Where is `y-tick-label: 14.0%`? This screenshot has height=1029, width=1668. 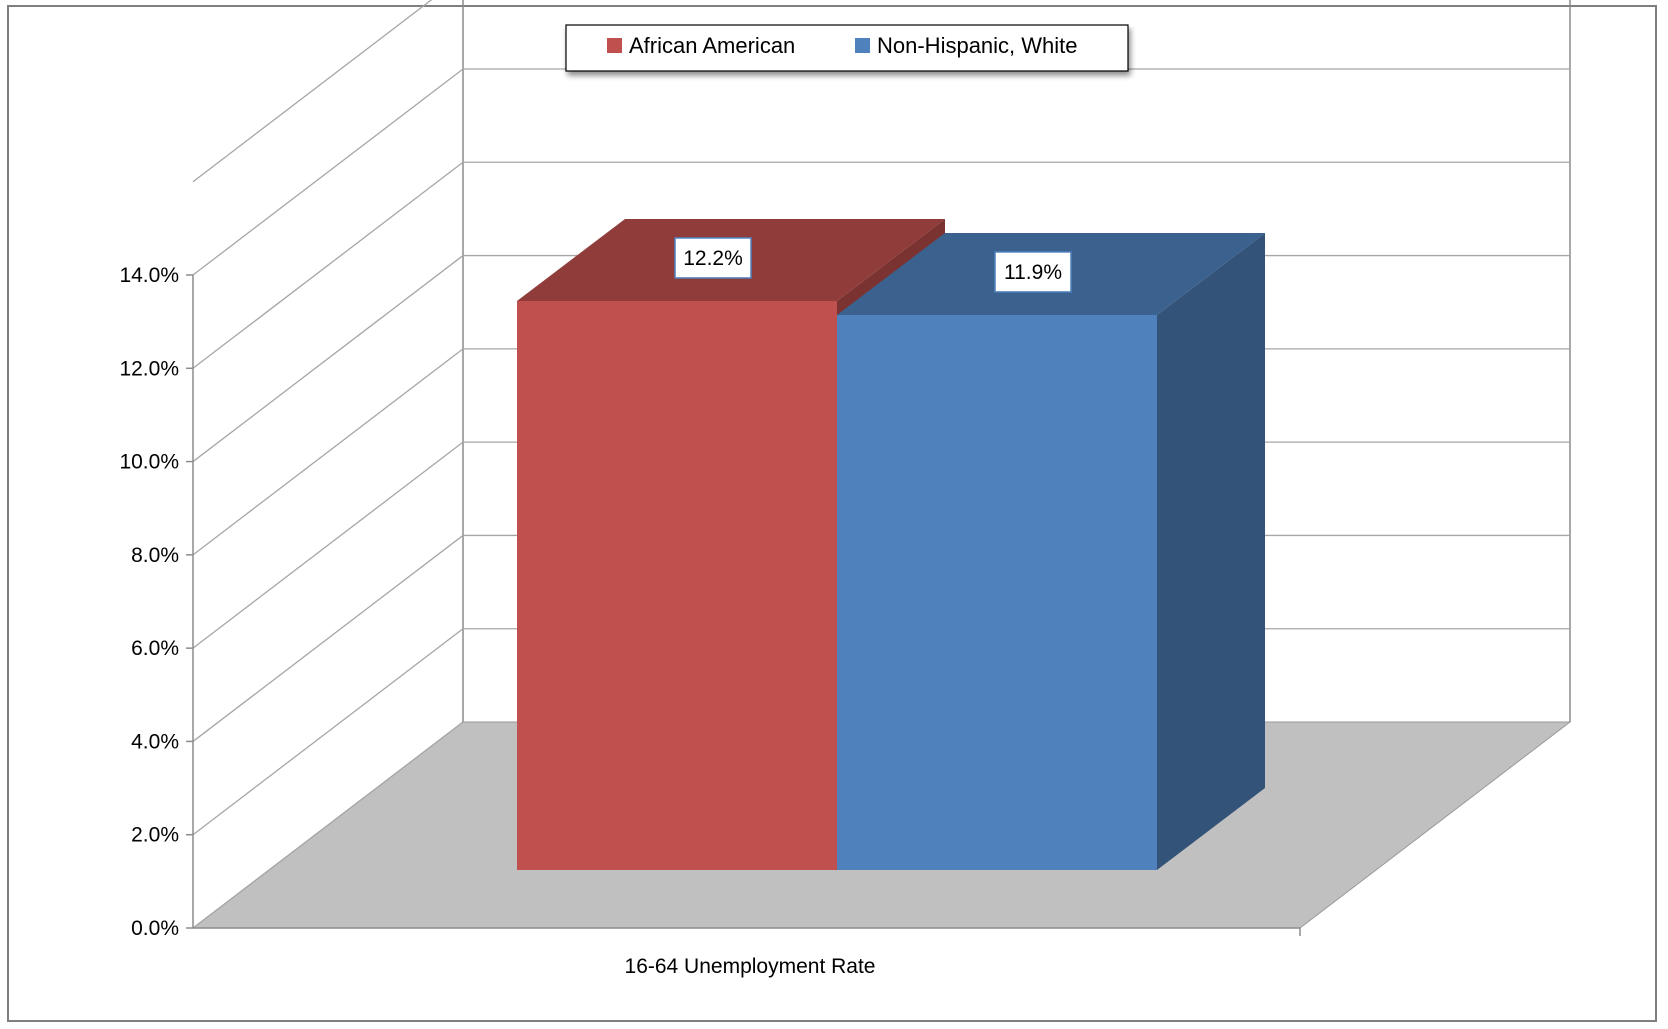
y-tick-label: 14.0% is located at coordinates (149, 275).